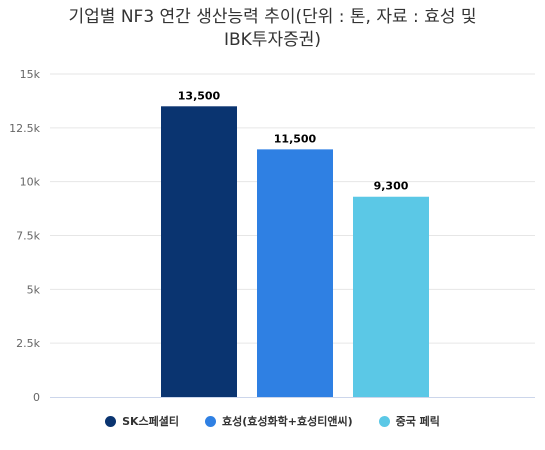  I want to click on data-labels: 13,500 11,500 9,300, so click(293, 140).